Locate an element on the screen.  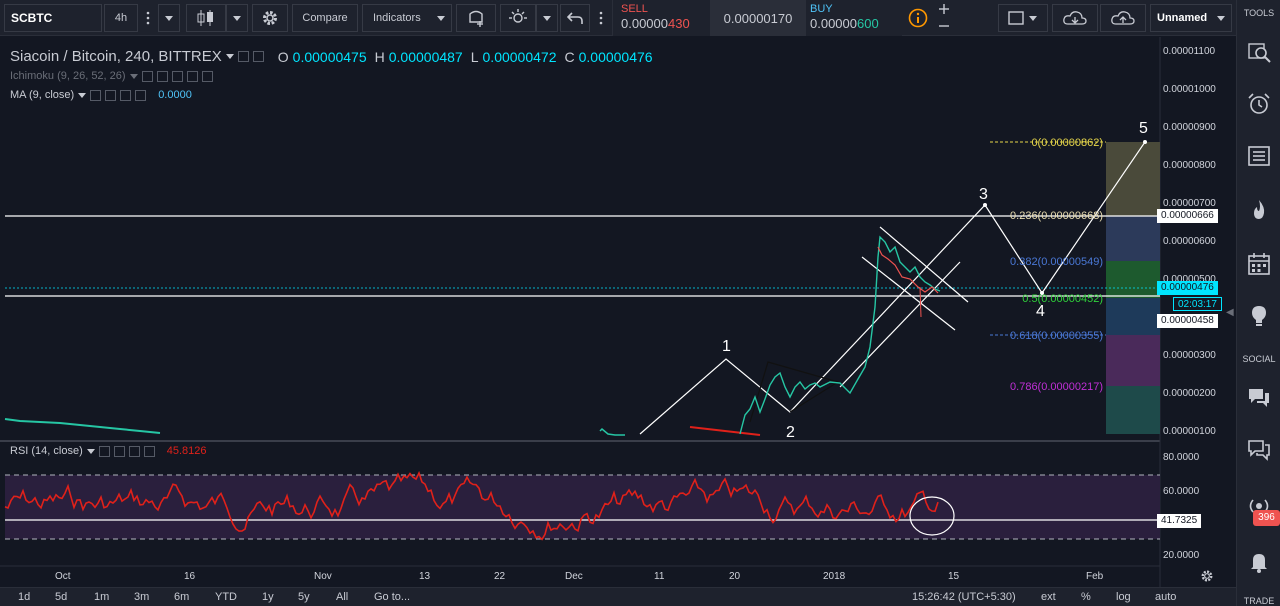
ichimoku-source-icon is located at coordinates (177, 76).